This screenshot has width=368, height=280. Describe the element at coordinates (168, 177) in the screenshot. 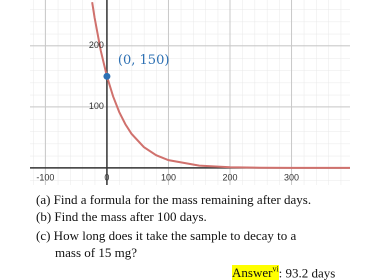

I see `x-tick-label: 100` at that location.